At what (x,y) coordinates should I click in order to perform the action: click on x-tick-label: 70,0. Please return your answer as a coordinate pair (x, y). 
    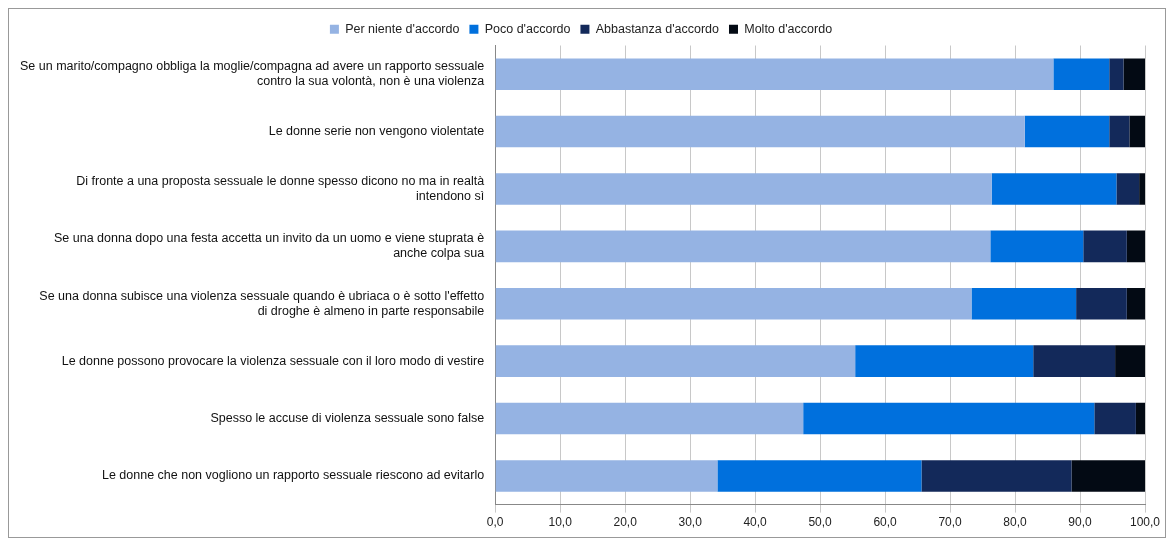
    Looking at the image, I should click on (950, 522).